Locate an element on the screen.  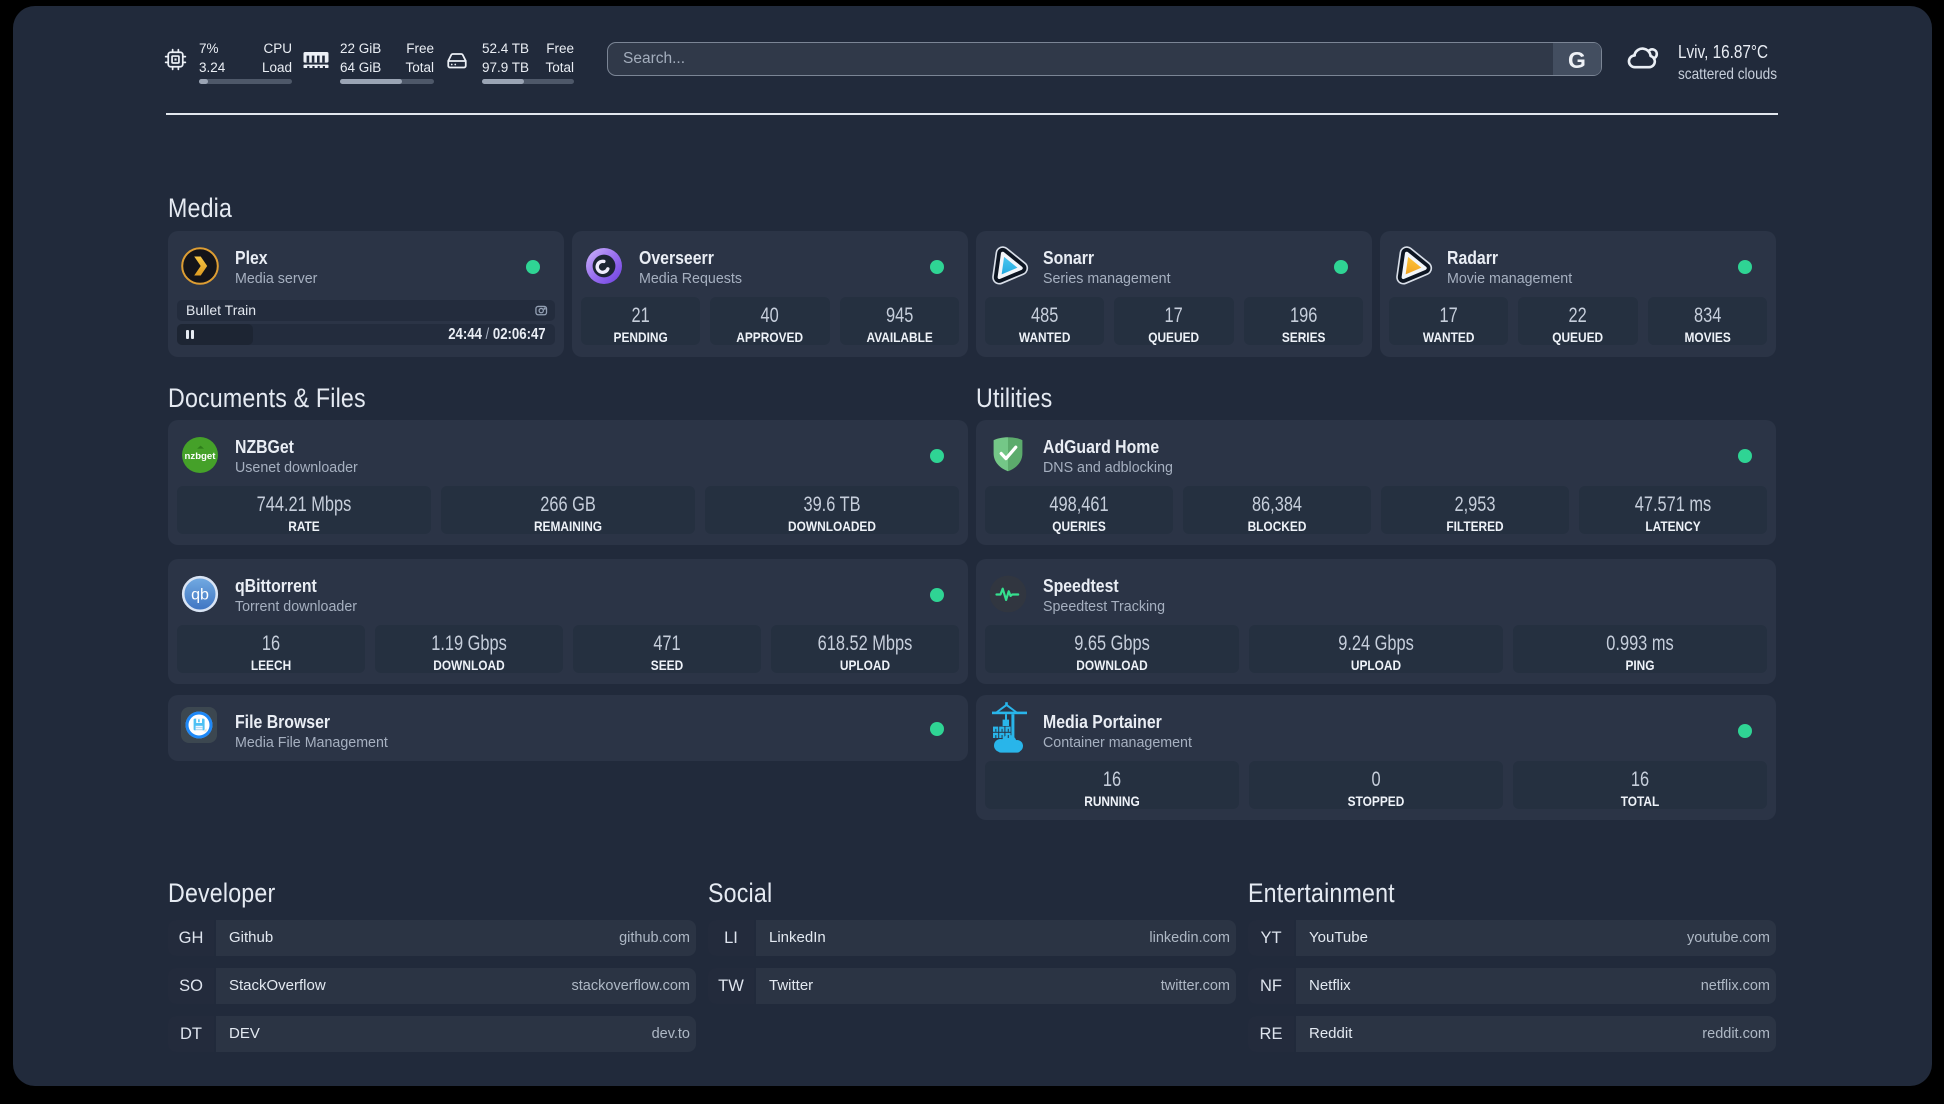
svg-text: qb is located at coordinates (200, 595).